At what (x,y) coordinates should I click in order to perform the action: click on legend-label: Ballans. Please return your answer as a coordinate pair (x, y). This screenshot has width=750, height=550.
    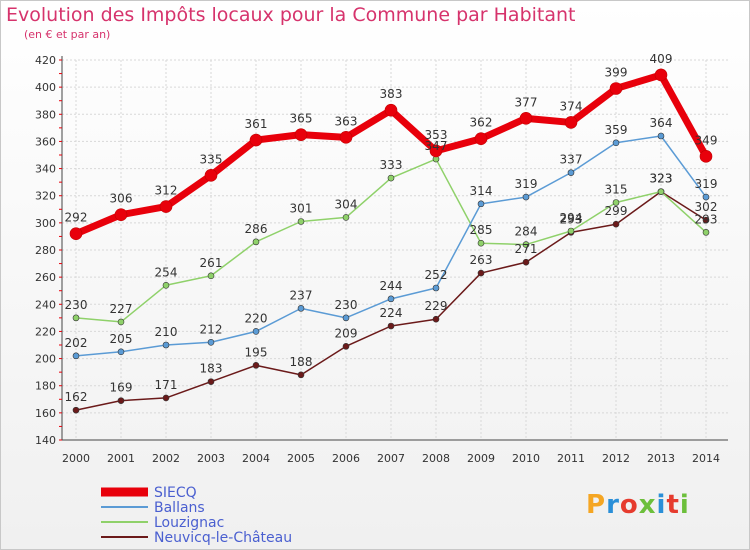
    Looking at the image, I should click on (179, 508).